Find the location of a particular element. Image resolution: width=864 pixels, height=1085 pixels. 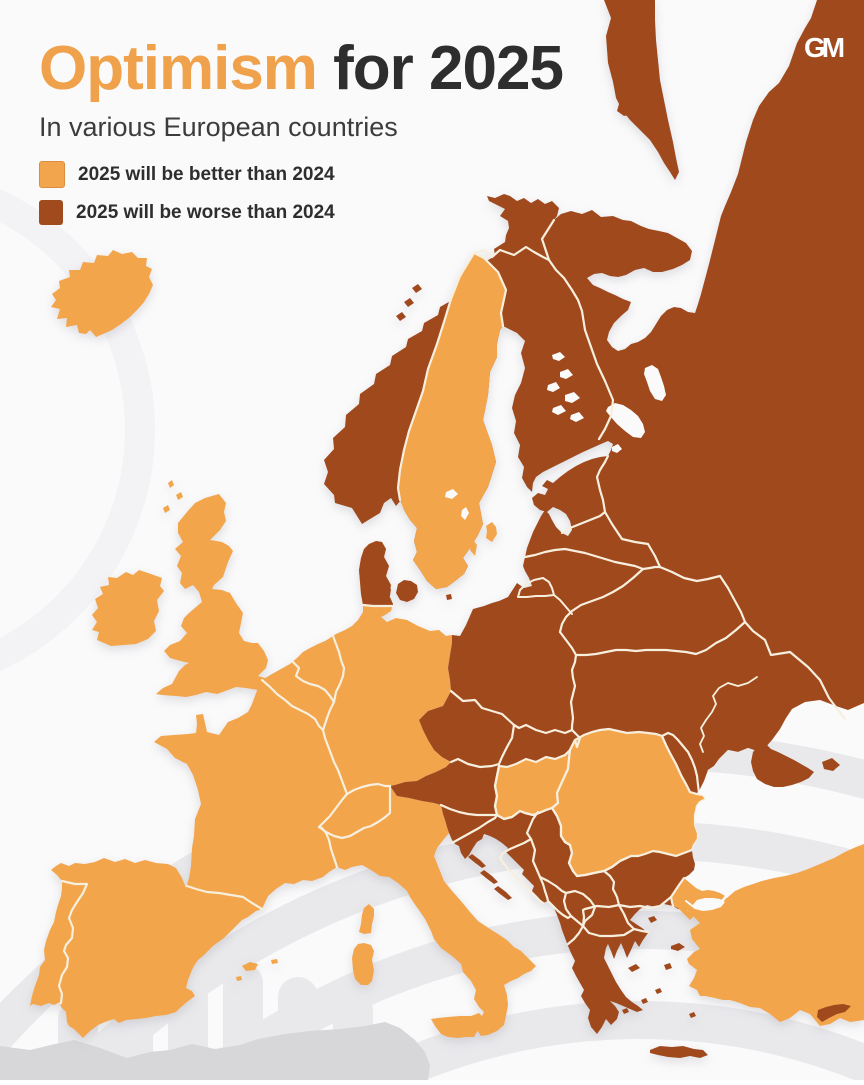

svg-text: GM is located at coordinates (824, 47).